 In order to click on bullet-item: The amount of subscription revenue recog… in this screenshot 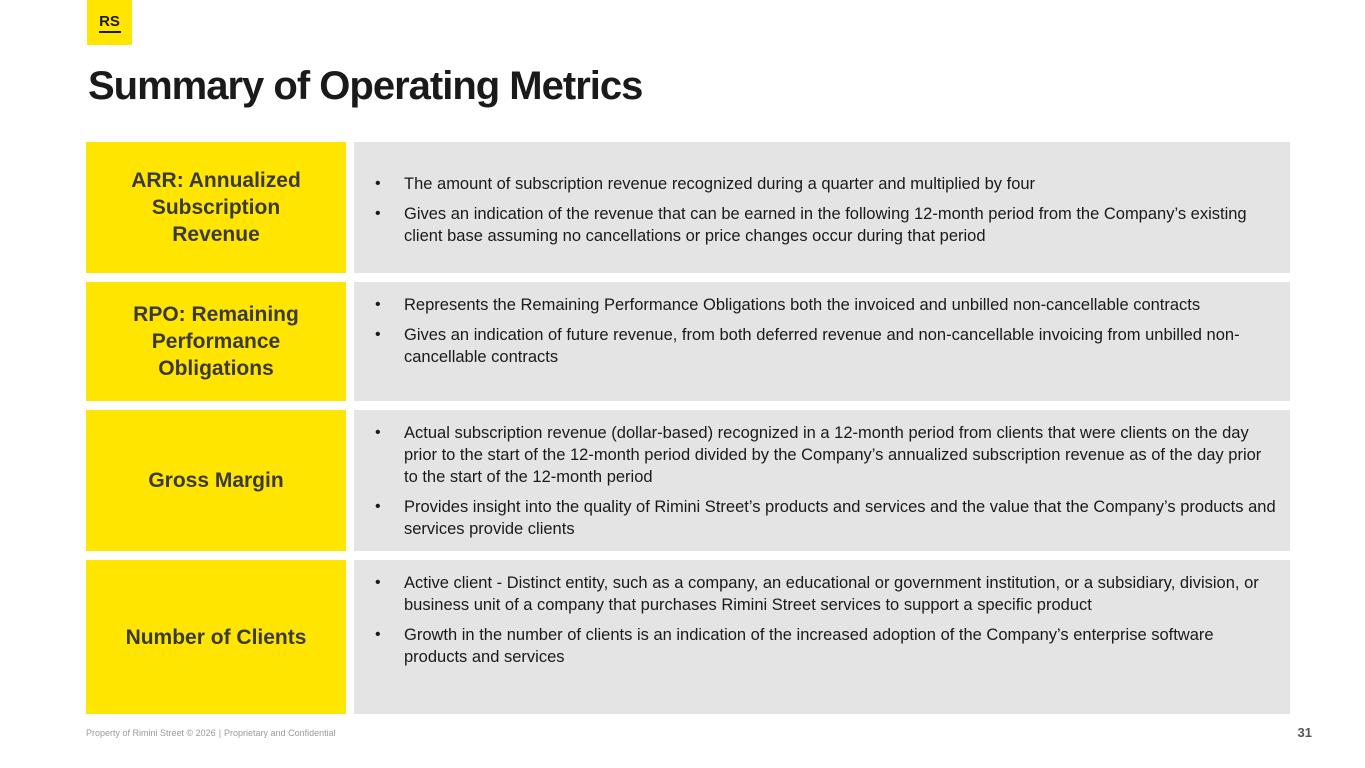, I will do `click(822, 184)`.